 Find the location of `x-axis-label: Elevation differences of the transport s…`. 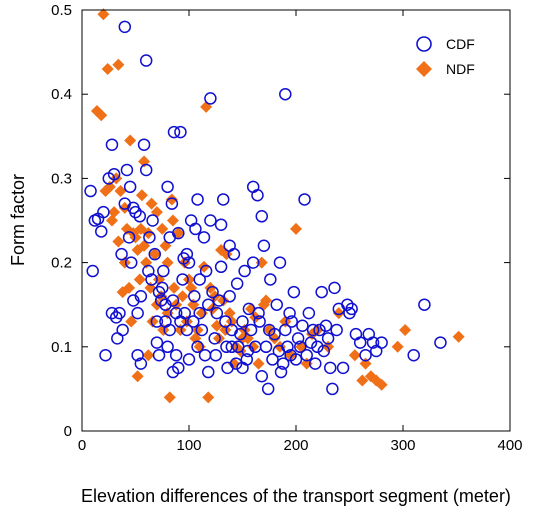

x-axis-label: Elevation differences of the transport s… is located at coordinates (296, 496).